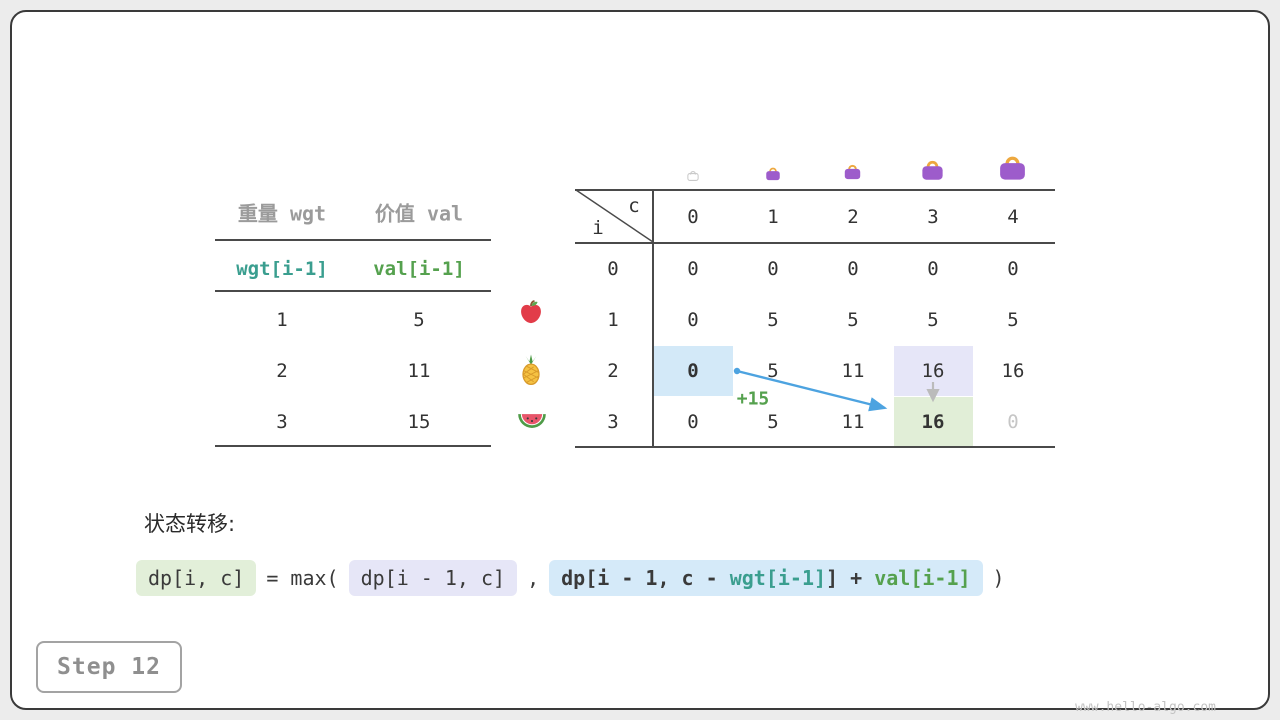 This screenshot has width=1280, height=720. I want to click on take-term-wgt: wgt[i-1], so click(778, 578).